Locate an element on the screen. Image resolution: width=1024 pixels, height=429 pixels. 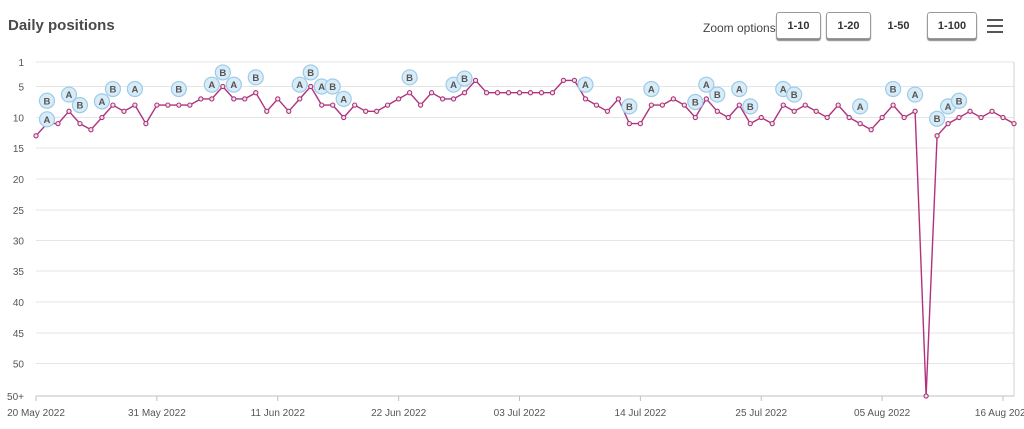
x-tick-label: 05 Aug 2022 is located at coordinates (882, 413).